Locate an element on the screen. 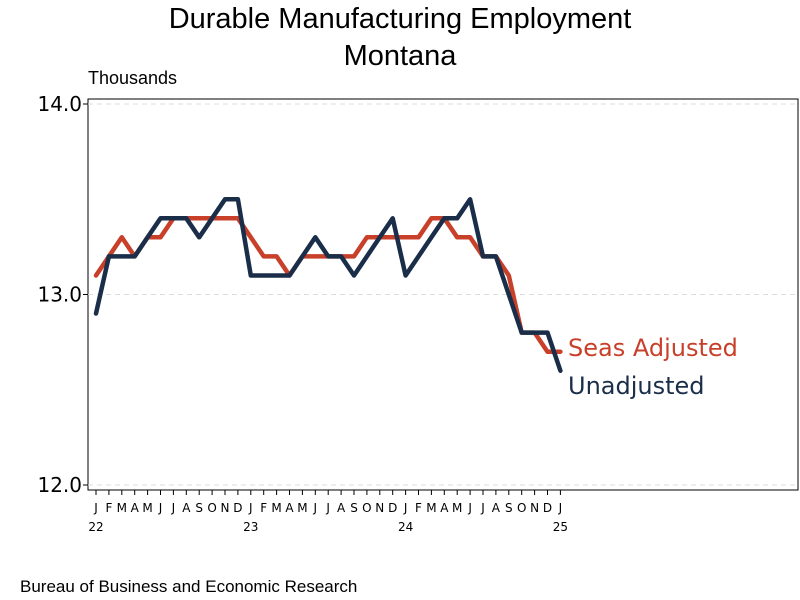 This screenshot has width=800, height=600. x-year-label: 23 is located at coordinates (250, 527).